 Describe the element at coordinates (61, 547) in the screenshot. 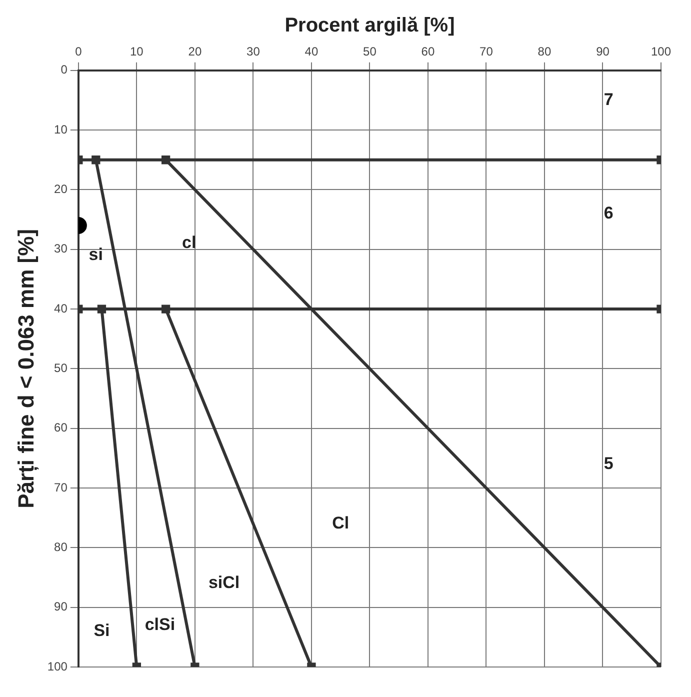

I see `y-tick-label: 80` at that location.